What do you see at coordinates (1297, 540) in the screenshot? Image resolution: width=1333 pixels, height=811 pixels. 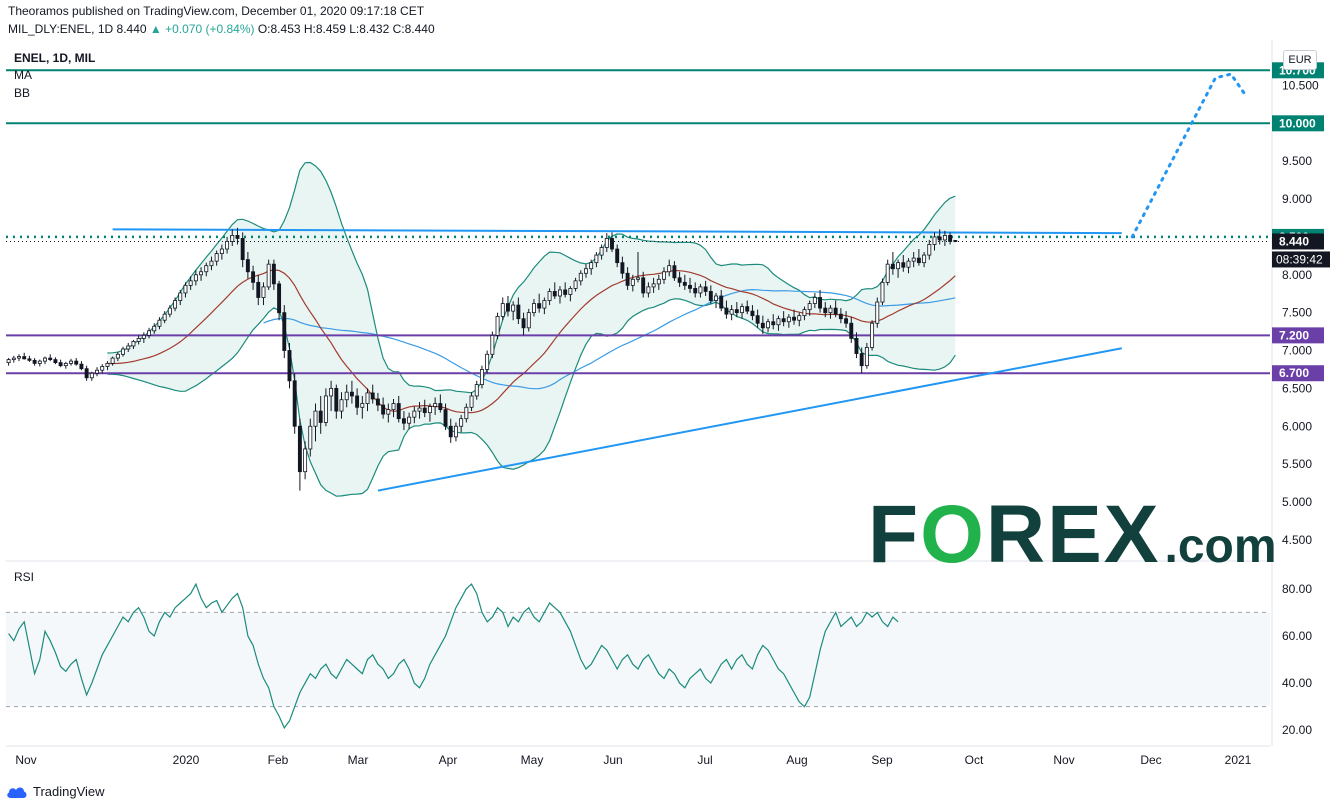 I see `price-tick-label: 4.500` at bounding box center [1297, 540].